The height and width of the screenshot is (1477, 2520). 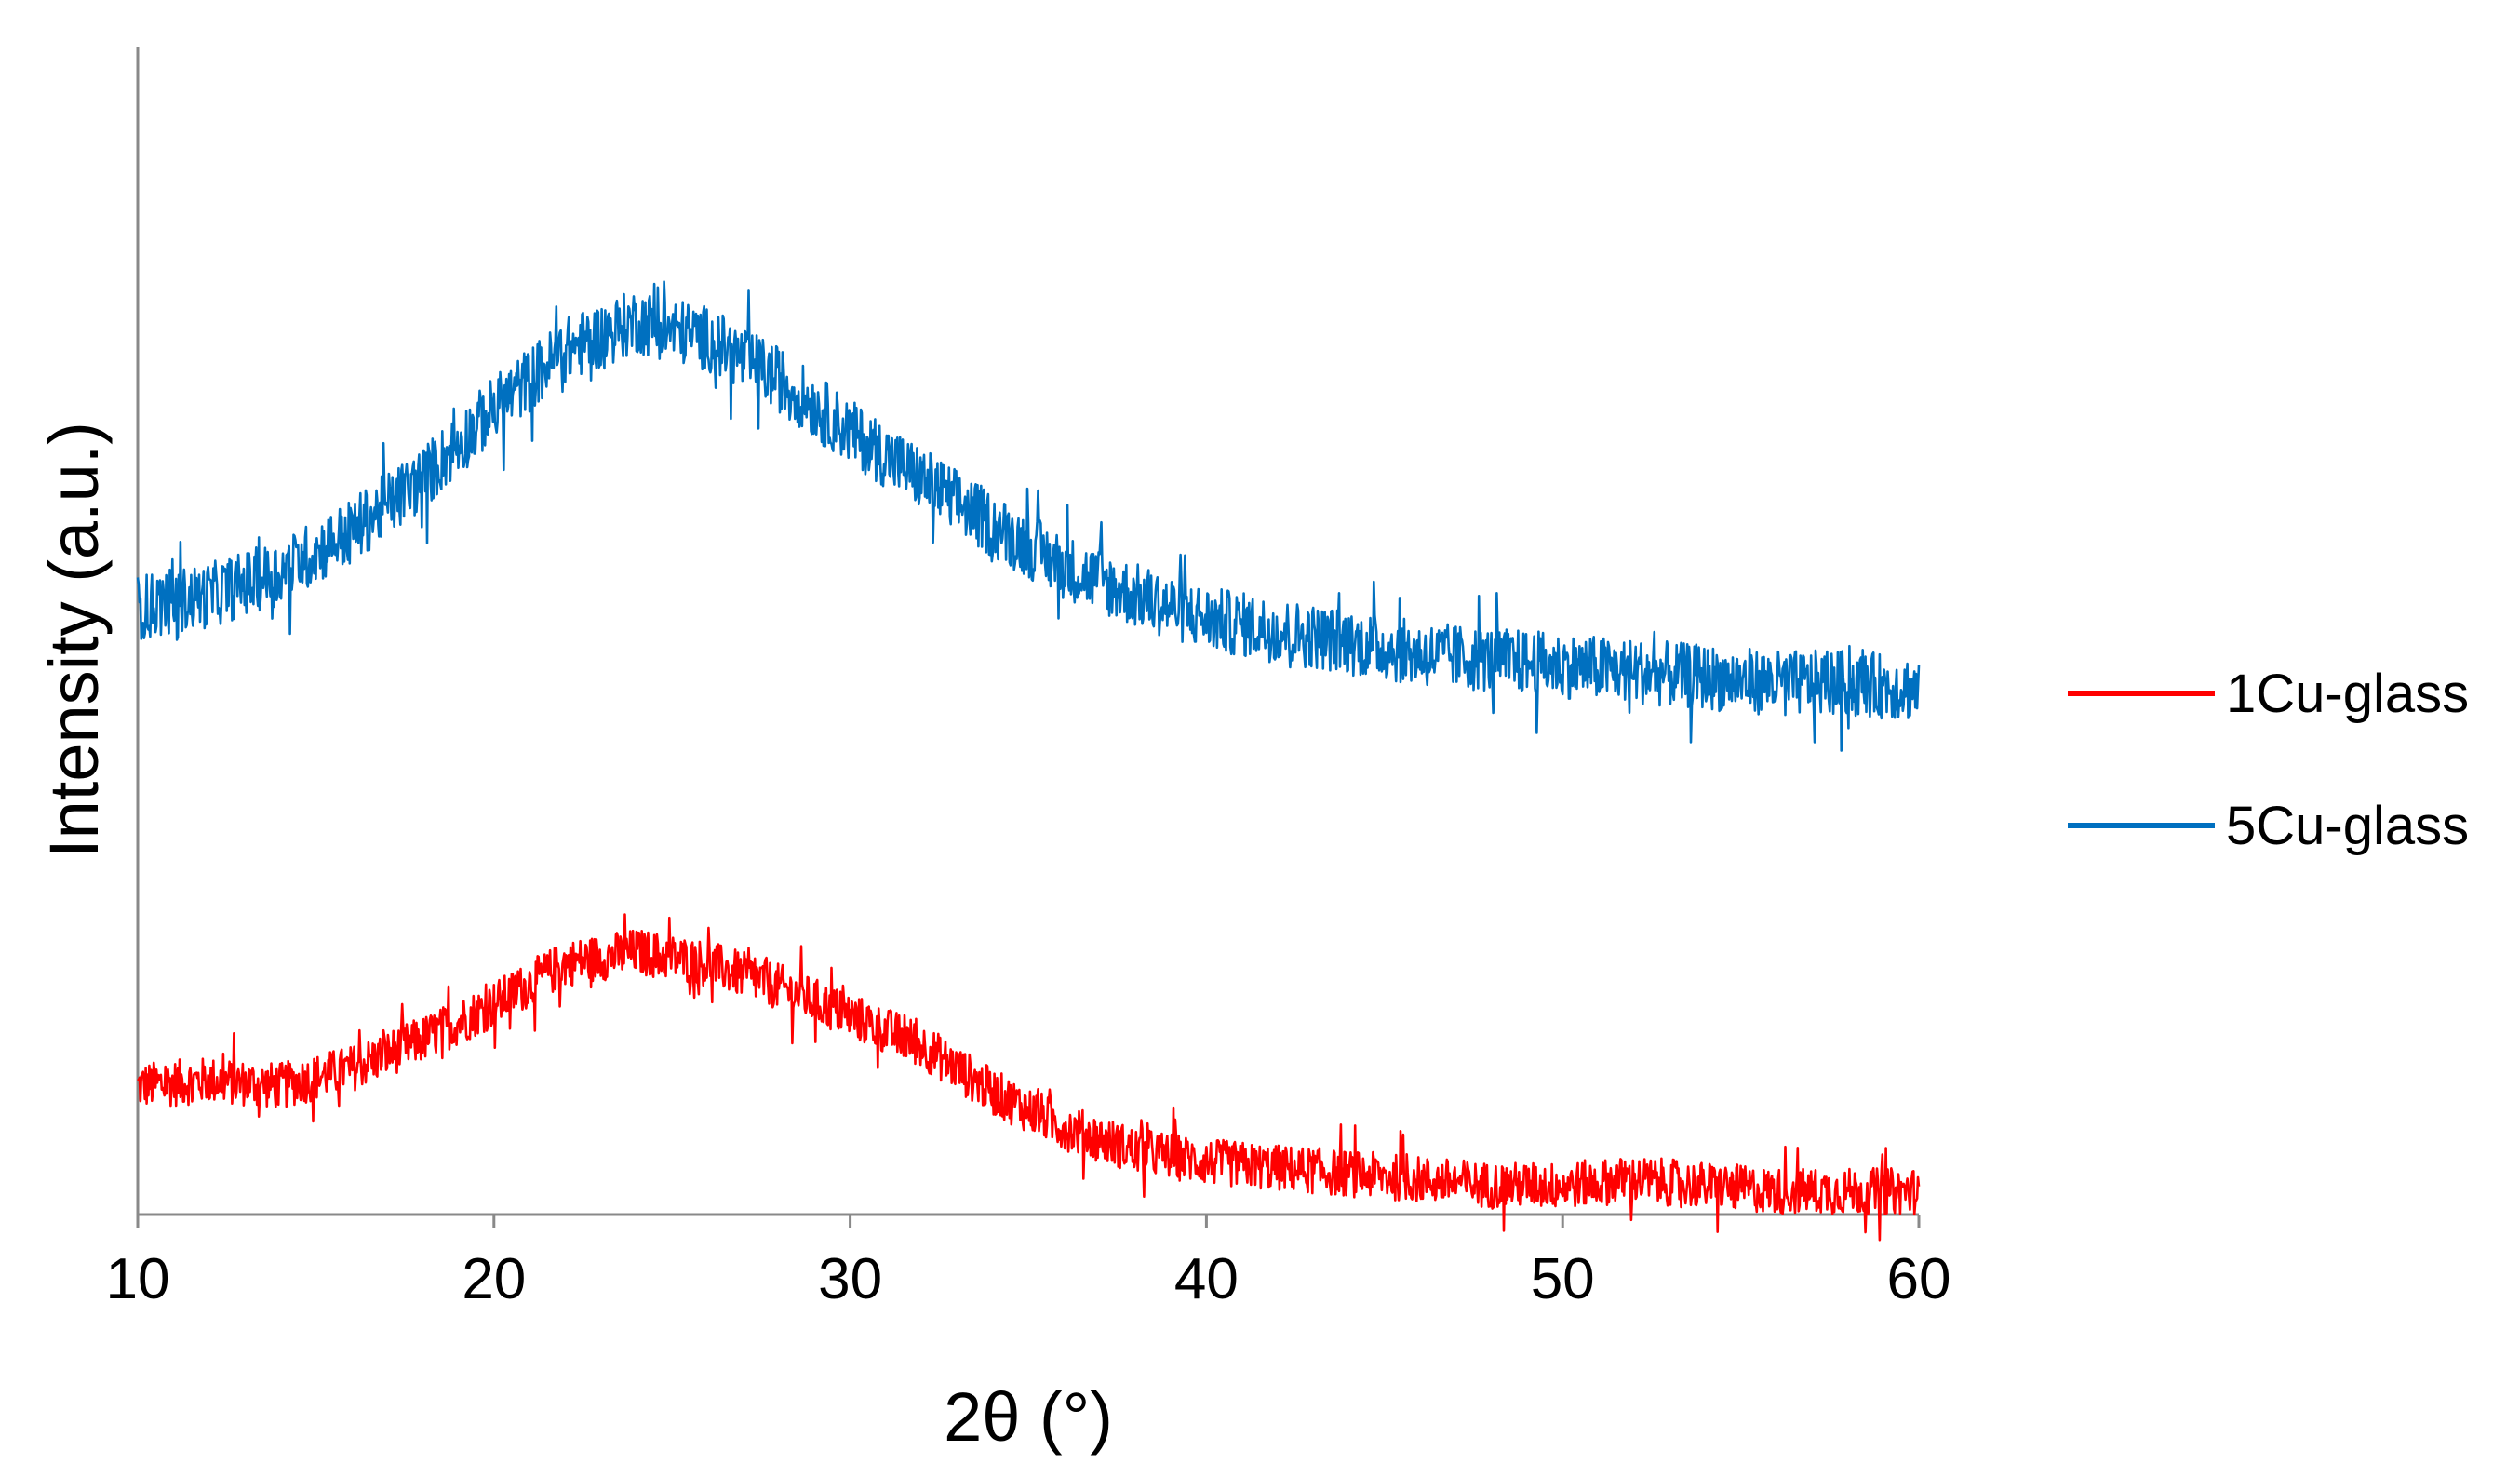 What do you see at coordinates (1206, 1279) in the screenshot?
I see `x-tick-label: 40` at bounding box center [1206, 1279].